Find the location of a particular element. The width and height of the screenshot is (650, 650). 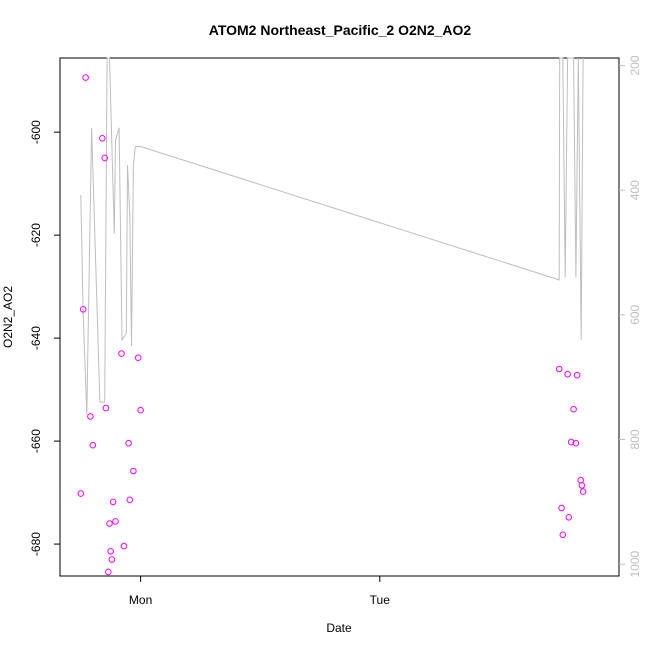

y-axis-label: O2N2_AO2 is located at coordinates (8, 317).